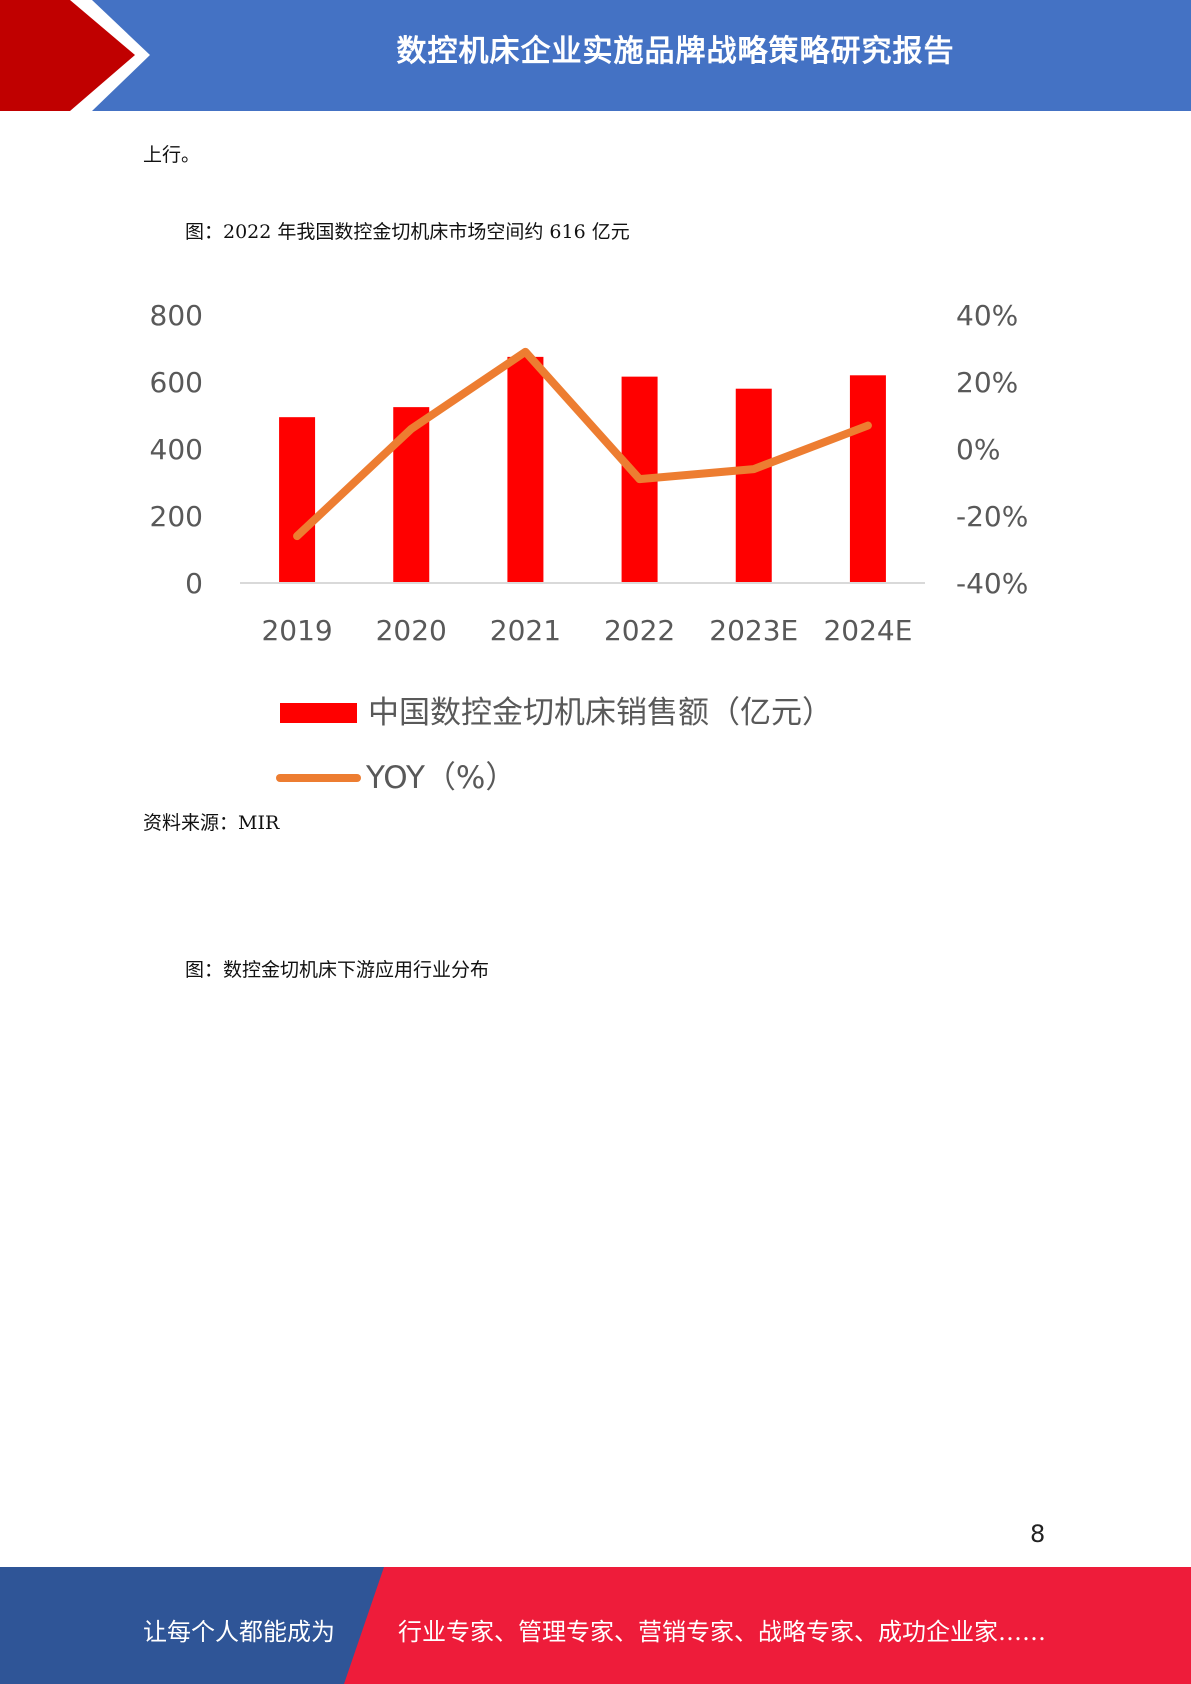 The height and width of the screenshot is (1684, 1191). What do you see at coordinates (296, 630) in the screenshot?
I see `x-axis-tick-label: 2019` at bounding box center [296, 630].